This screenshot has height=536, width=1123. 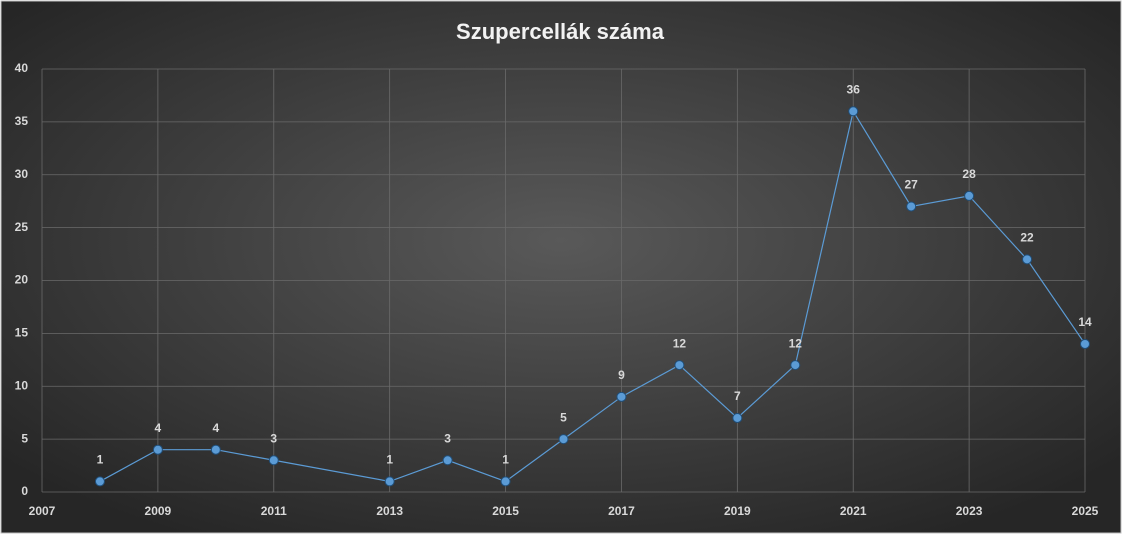 What do you see at coordinates (853, 511) in the screenshot?
I see `x-tick-label: 2021` at bounding box center [853, 511].